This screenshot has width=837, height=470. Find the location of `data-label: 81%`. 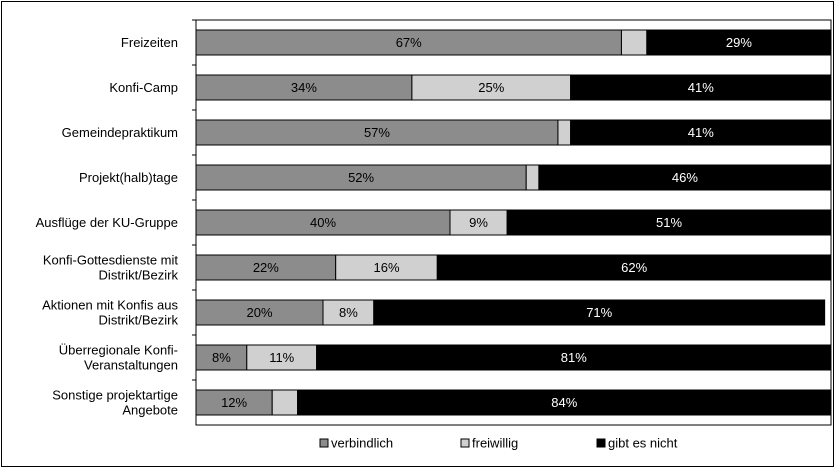

data-label: 81% is located at coordinates (574, 357).